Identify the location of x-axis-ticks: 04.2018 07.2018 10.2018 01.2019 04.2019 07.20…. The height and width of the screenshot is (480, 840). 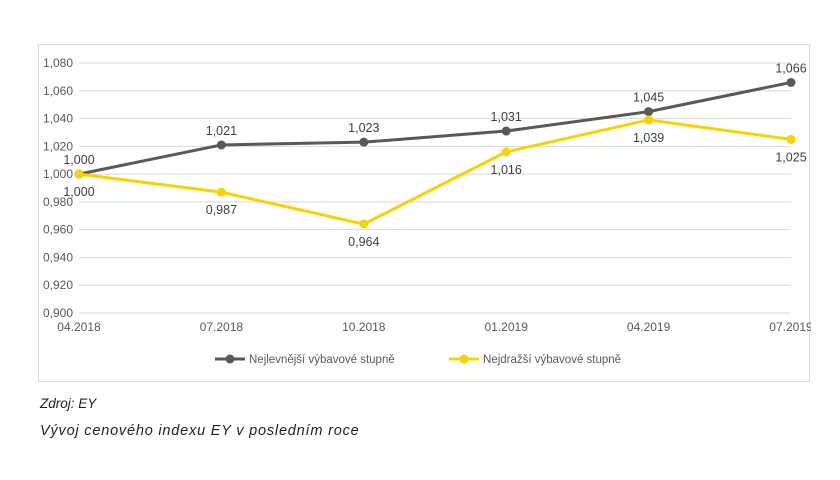
(434, 327).